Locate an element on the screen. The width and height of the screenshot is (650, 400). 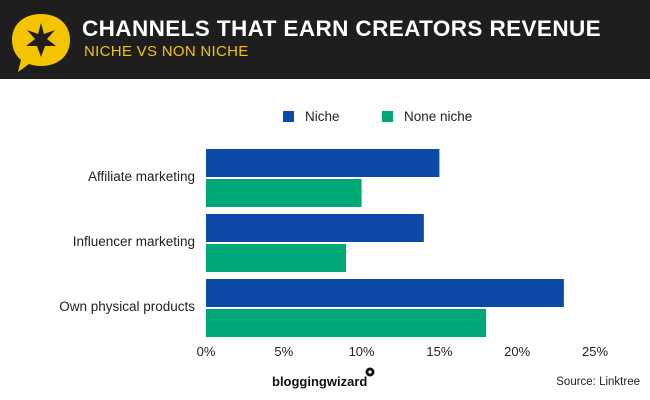
brand-logo-text: bloggingwizard is located at coordinates (320, 381).